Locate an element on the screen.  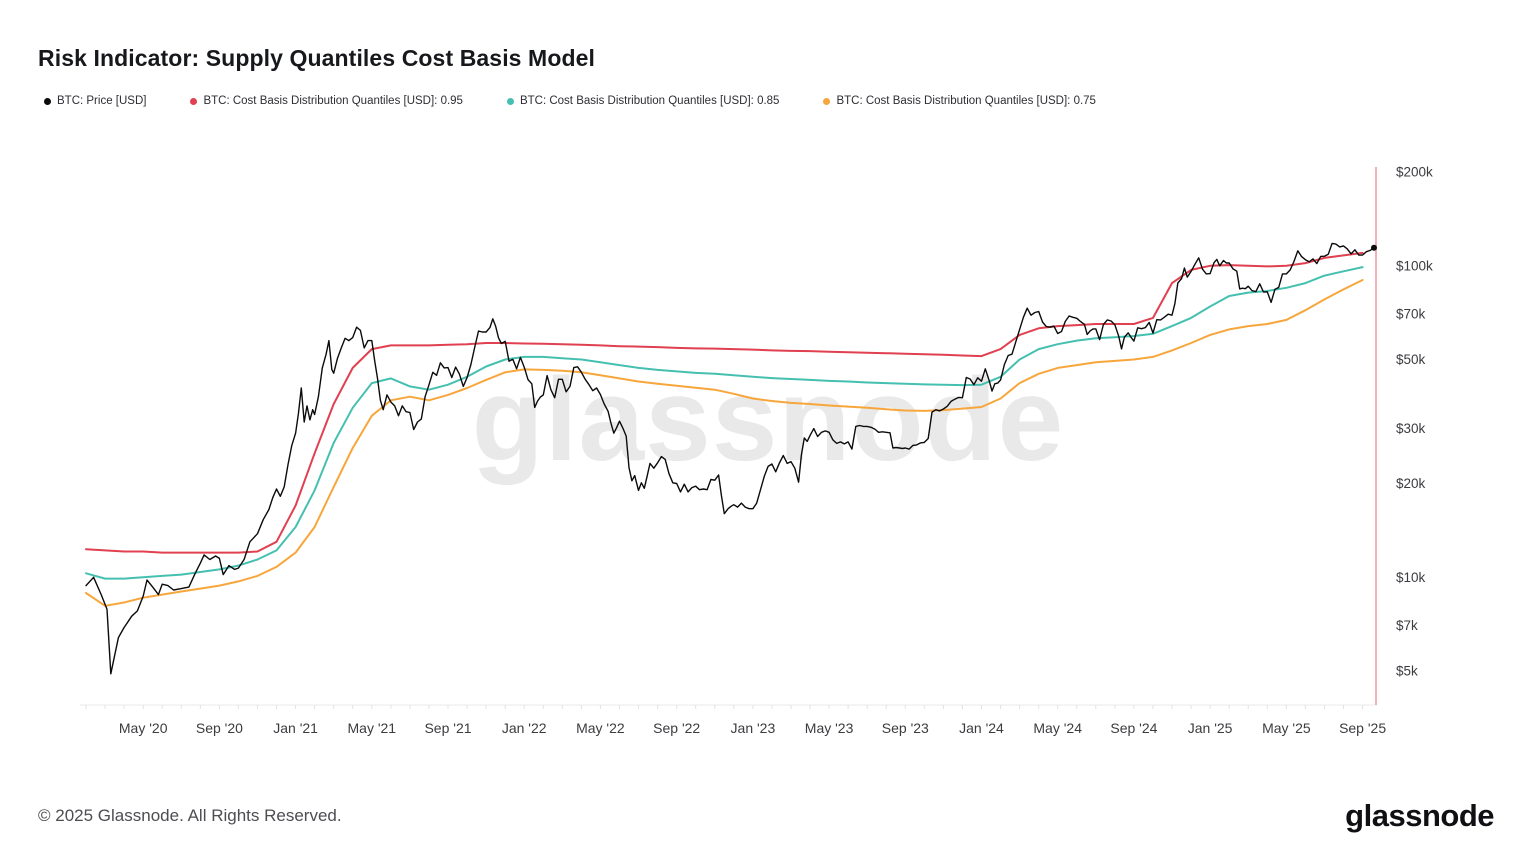
x-tick-label: May '20 is located at coordinates (143, 728).